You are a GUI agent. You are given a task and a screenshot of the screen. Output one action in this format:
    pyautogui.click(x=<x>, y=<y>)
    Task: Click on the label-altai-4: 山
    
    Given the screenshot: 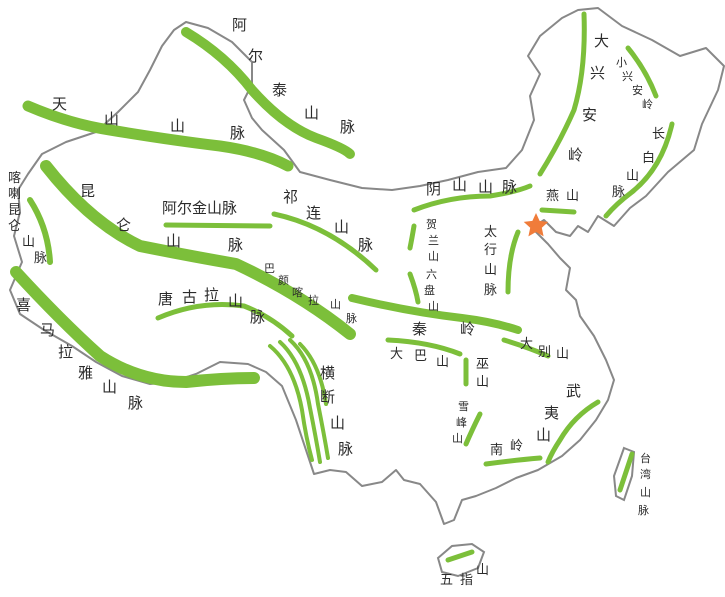 What is the action you would take?
    pyautogui.click(x=311, y=113)
    